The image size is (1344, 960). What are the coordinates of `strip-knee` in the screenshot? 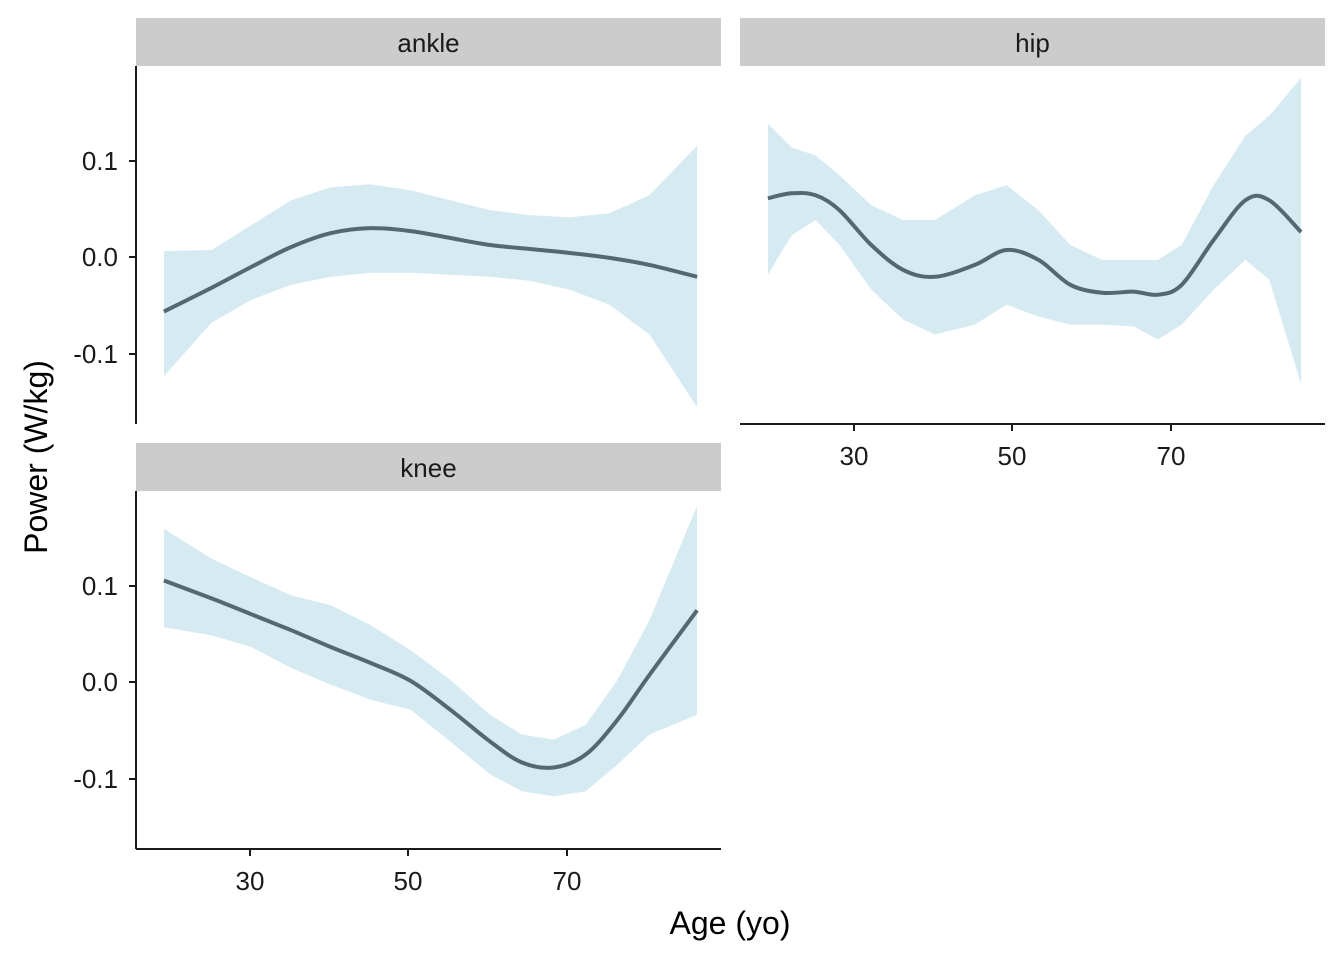 It's located at (428, 467).